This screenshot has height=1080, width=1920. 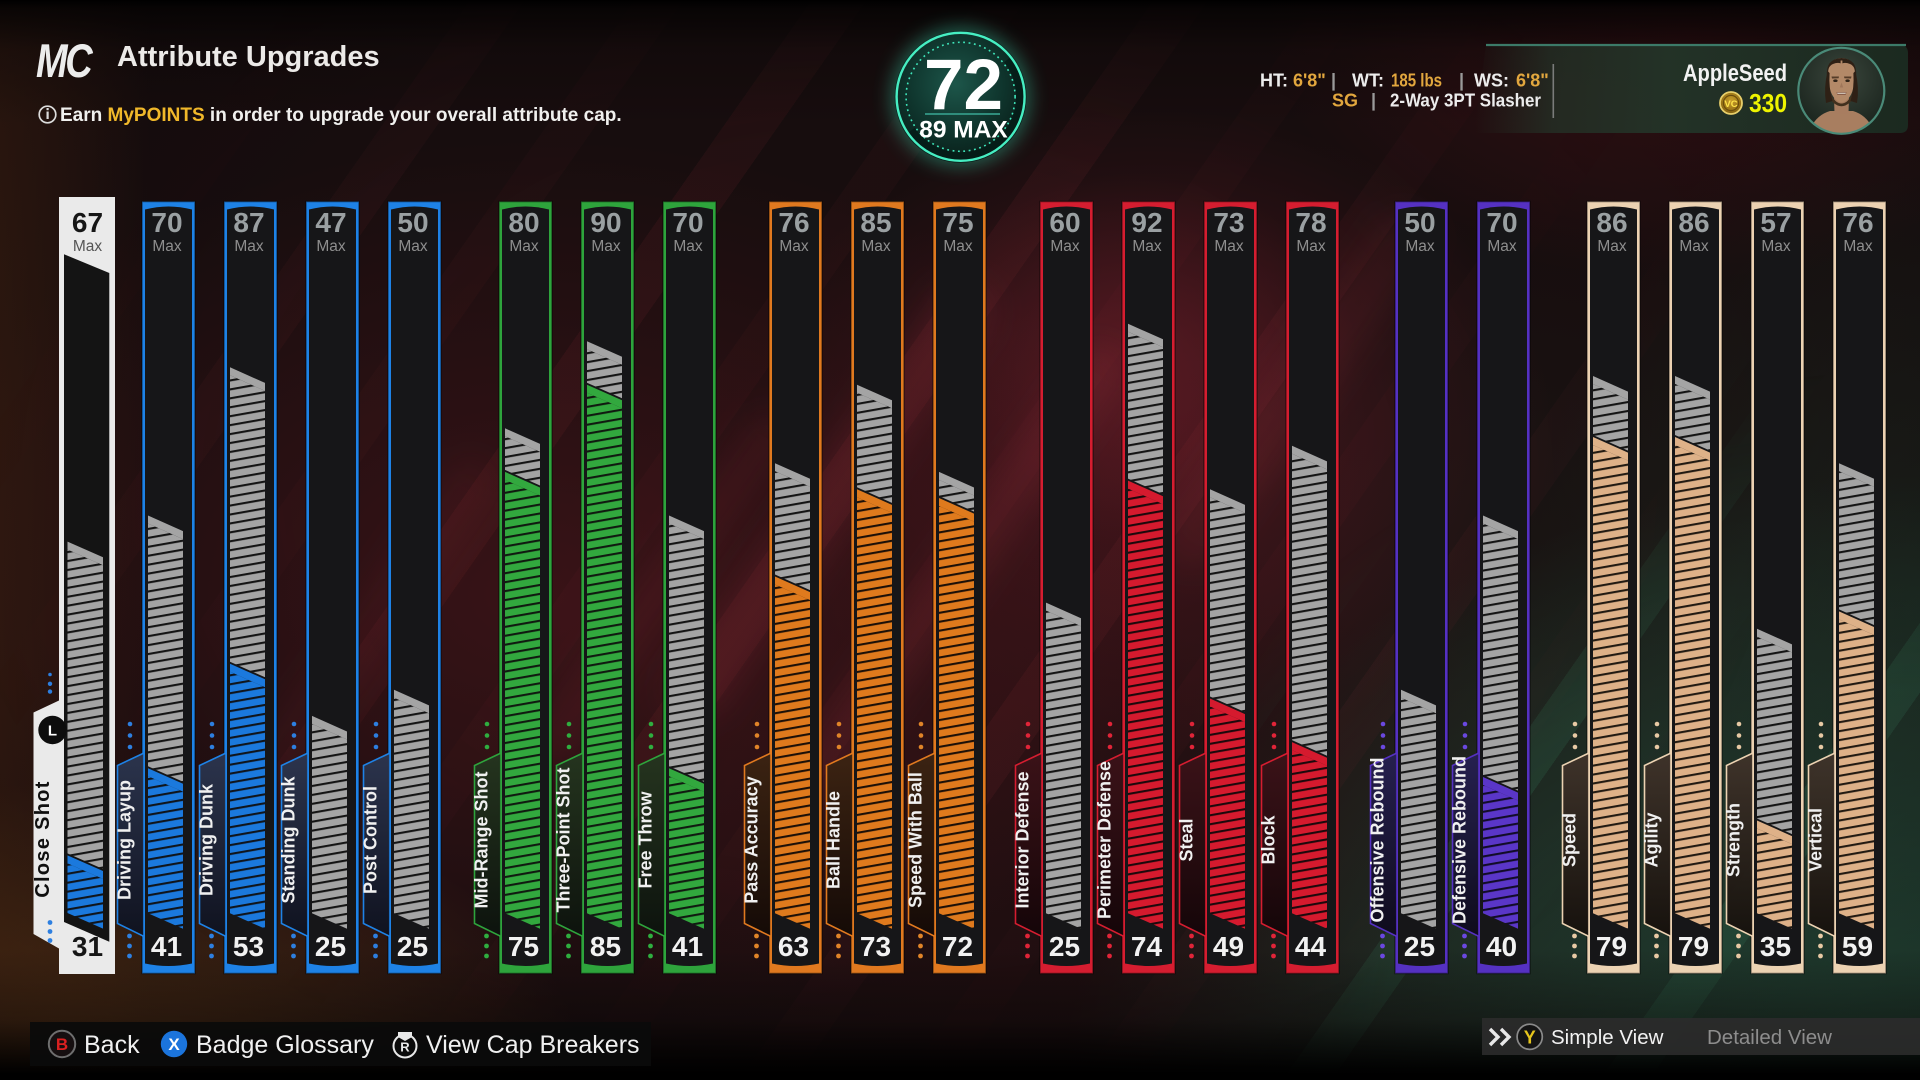 What do you see at coordinates (1530, 1038) in the screenshot?
I see `svg-text: Y` at bounding box center [1530, 1038].